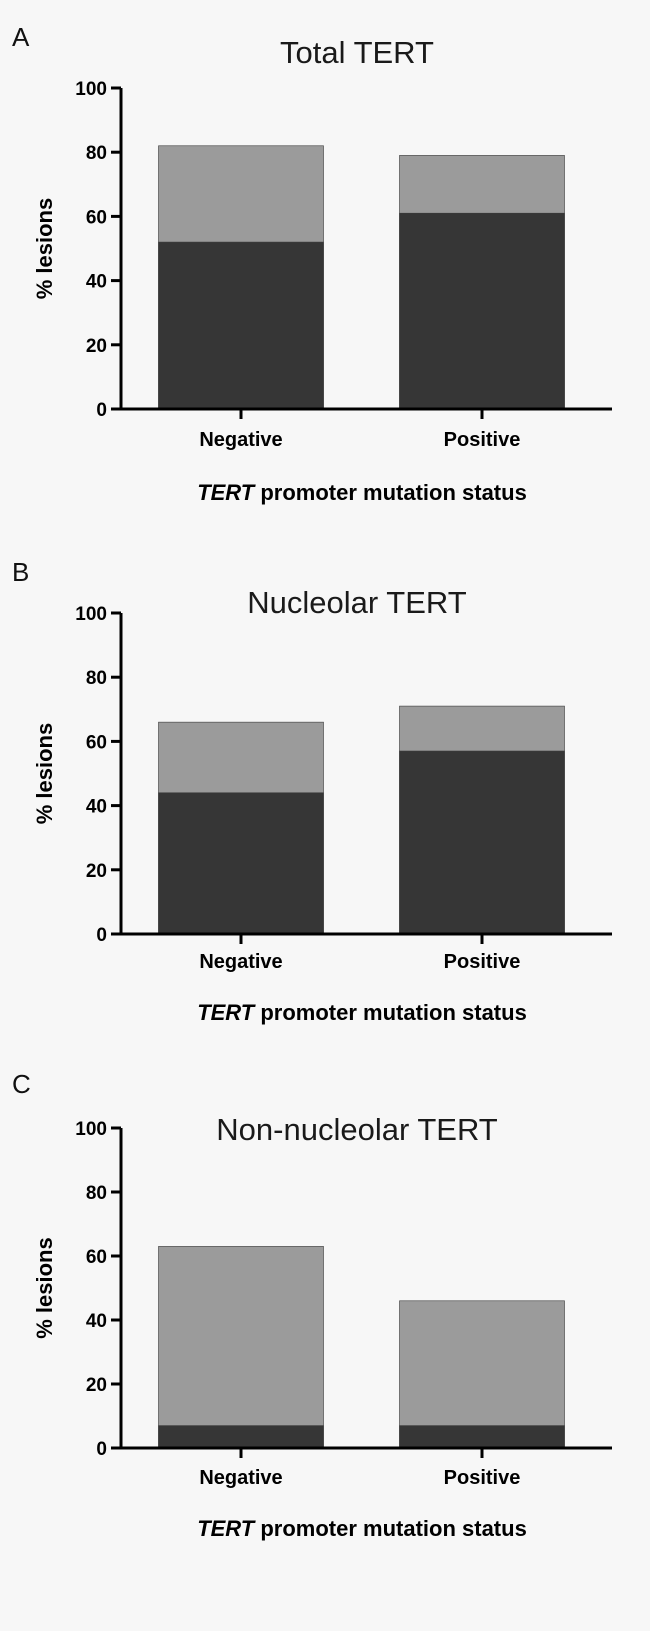 This screenshot has height=1631, width=650. Describe the element at coordinates (482, 1374) in the screenshot. I see `bar-light-positive` at that location.